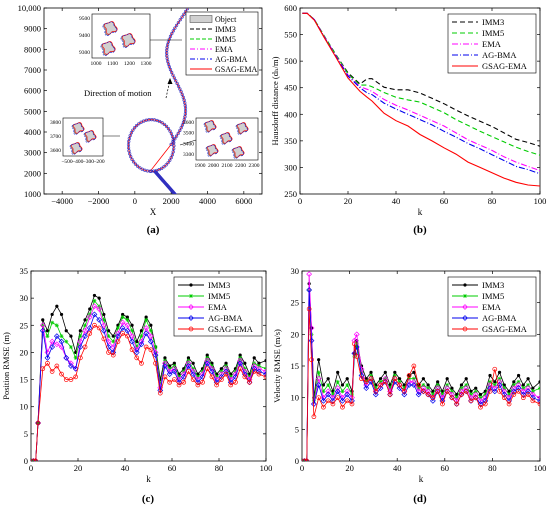  Describe the element at coordinates (349, 468) in the screenshot. I see `x-tick-label: 20` at that location.